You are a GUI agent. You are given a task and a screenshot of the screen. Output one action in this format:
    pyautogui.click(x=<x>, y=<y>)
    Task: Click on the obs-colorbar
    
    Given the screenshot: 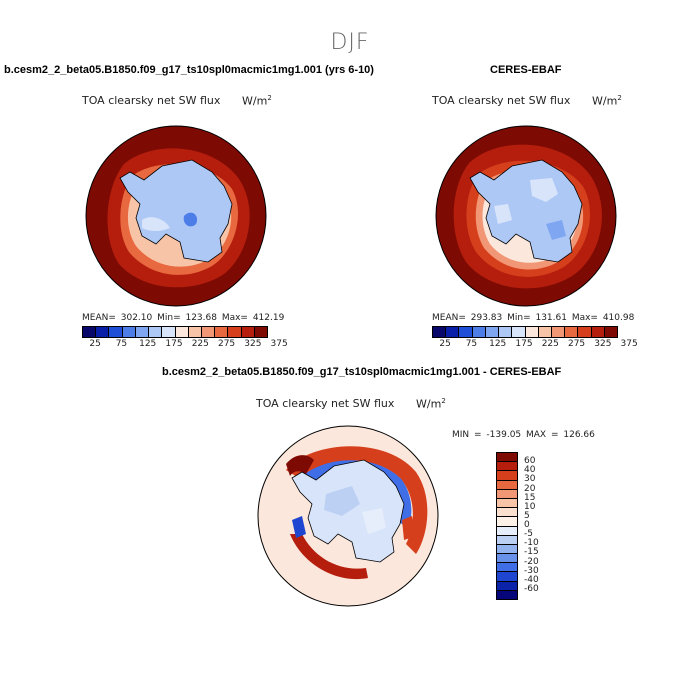 What is the action you would take?
    pyautogui.click(x=525, y=332)
    